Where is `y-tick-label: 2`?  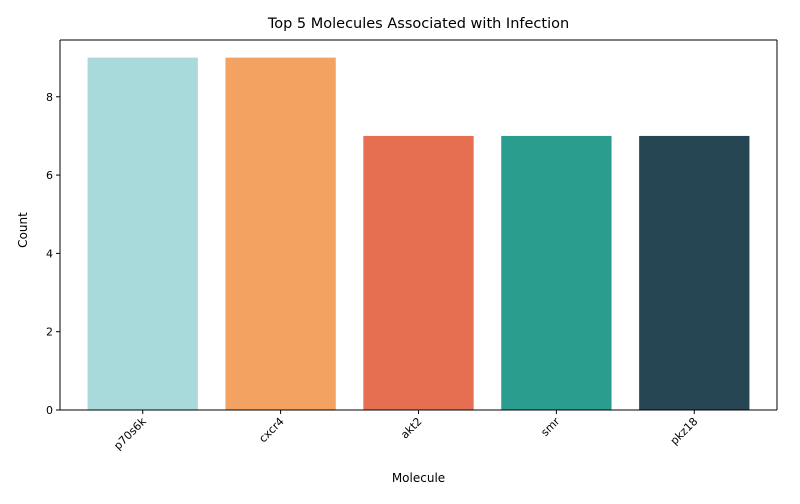
y-tick-label: 2 is located at coordinates (49, 332).